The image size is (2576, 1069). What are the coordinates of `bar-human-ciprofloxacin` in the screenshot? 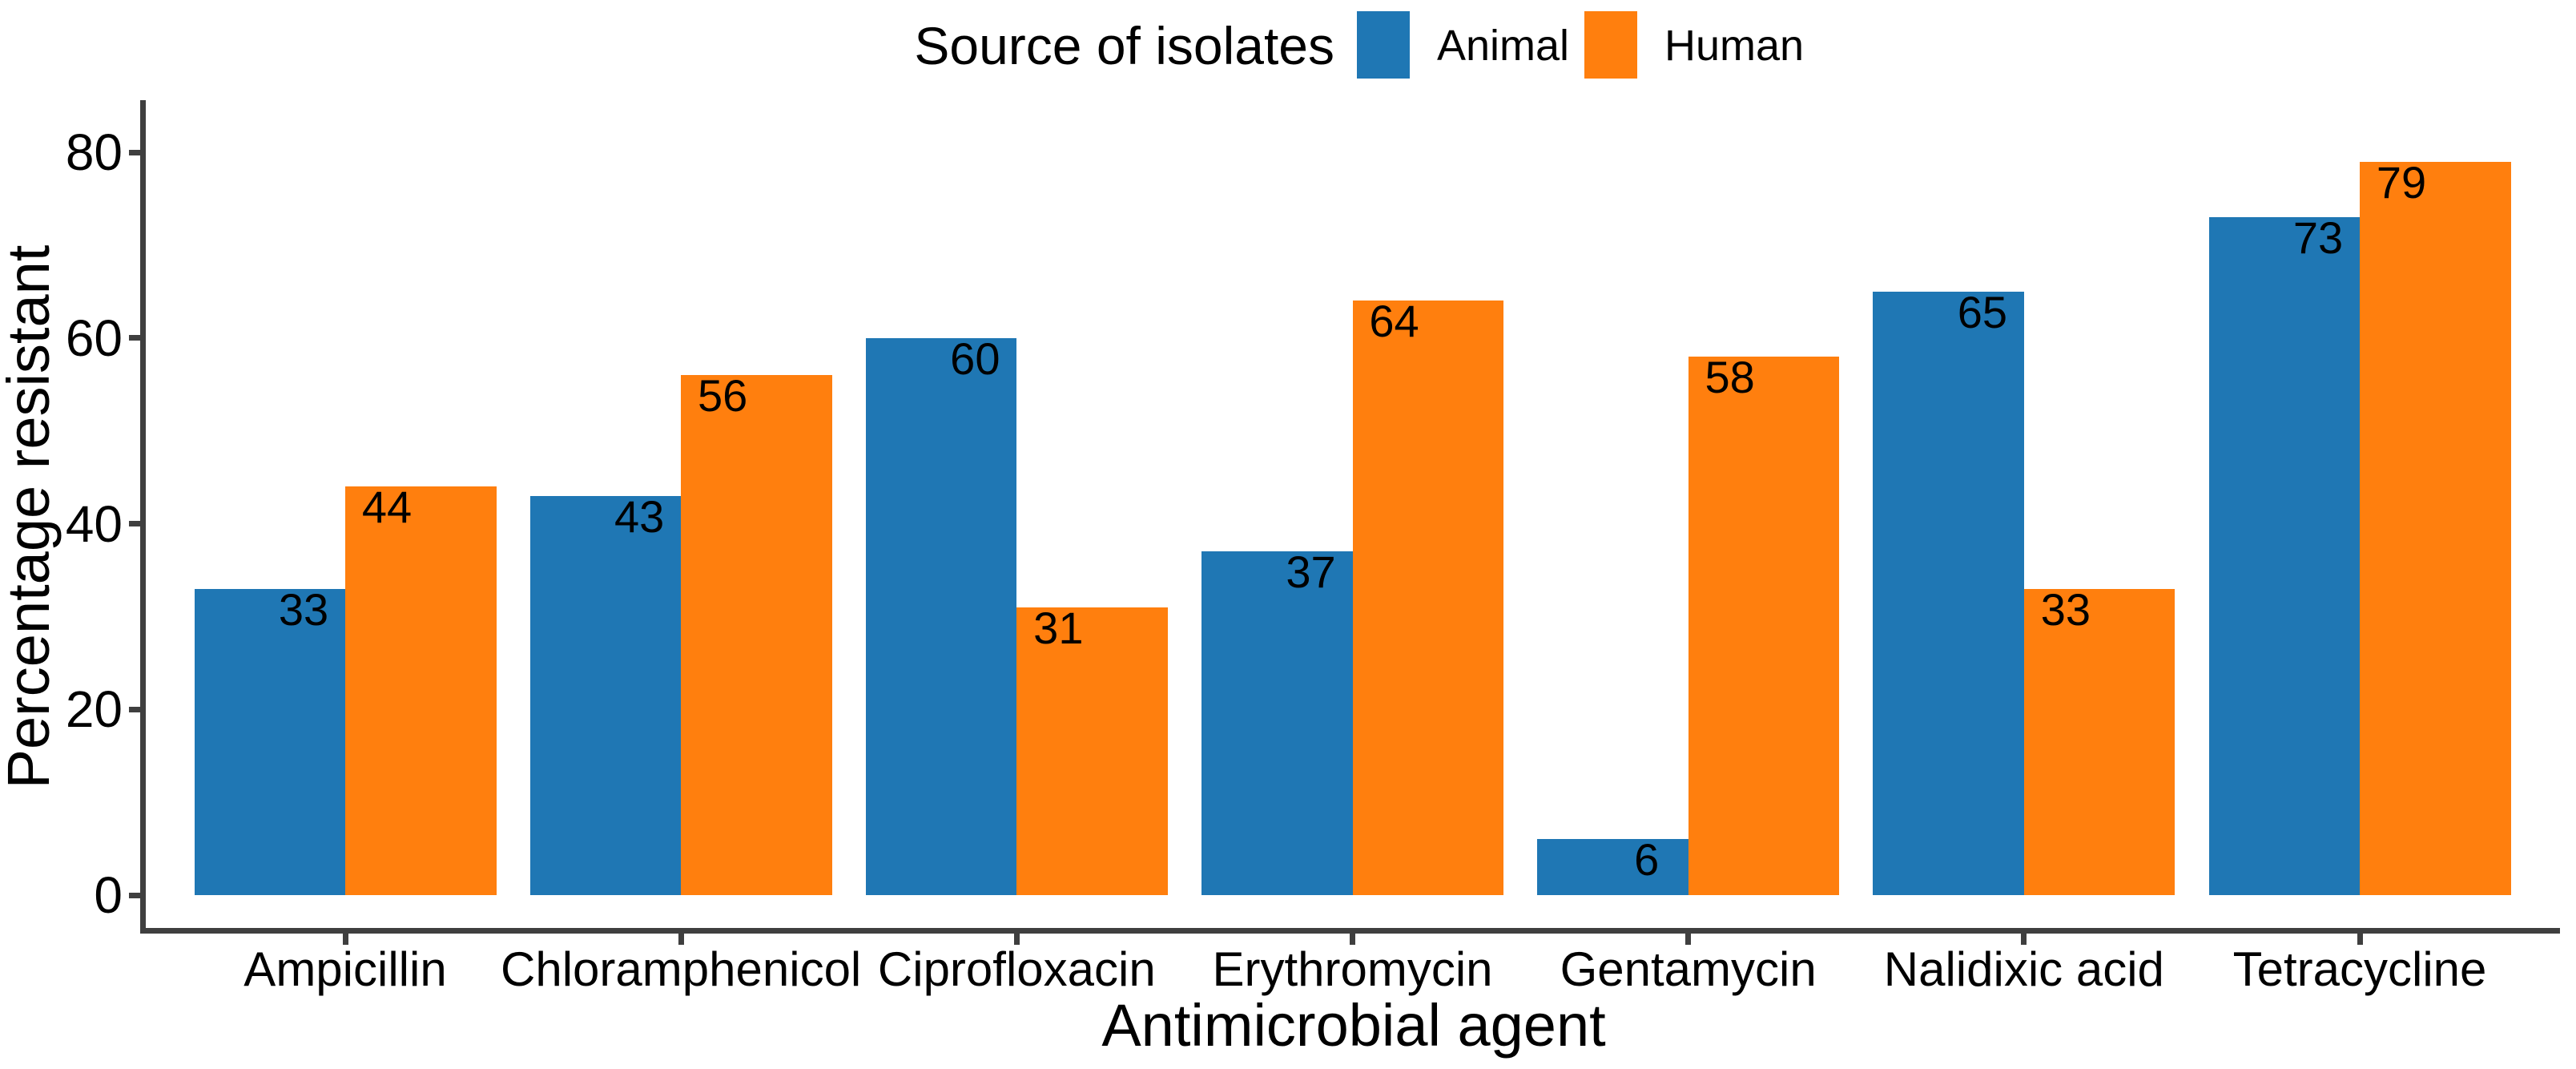 It's located at (1092, 751).